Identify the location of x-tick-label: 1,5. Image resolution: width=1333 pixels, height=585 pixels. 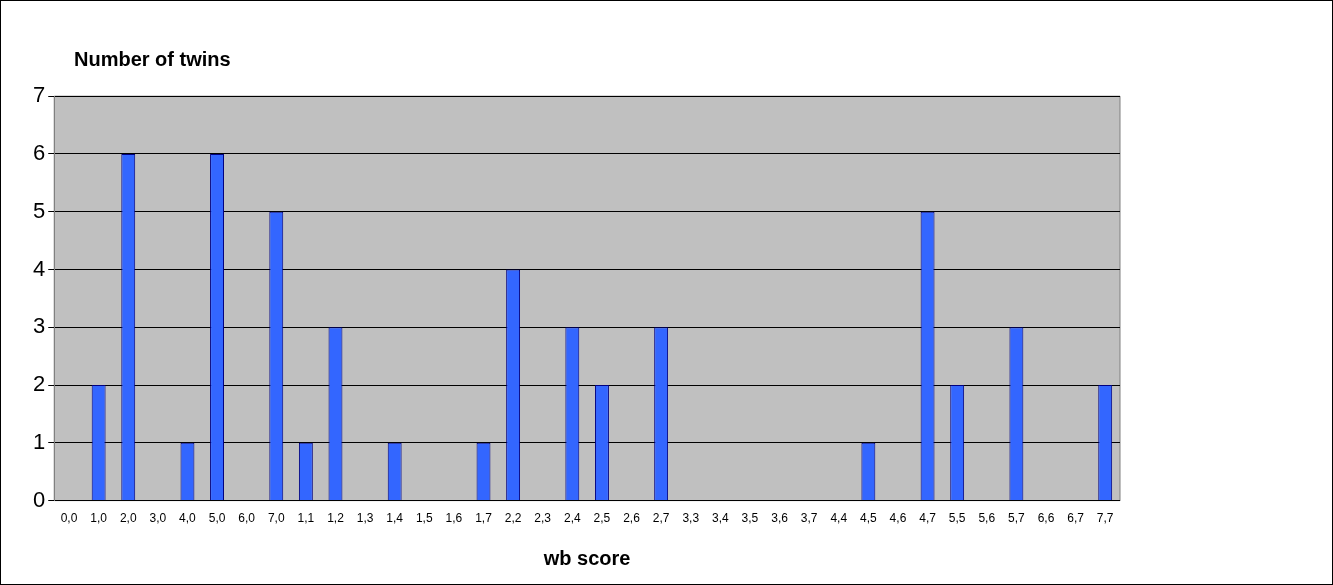
(424, 518).